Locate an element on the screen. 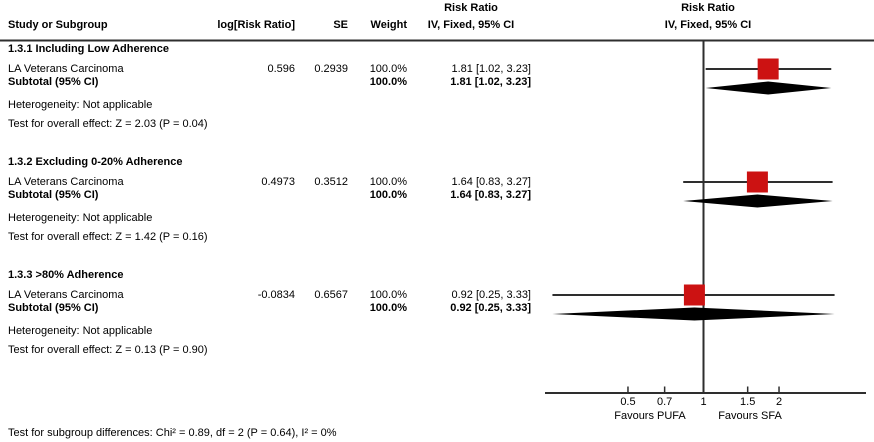 This screenshot has height=442, width=874. axis-tick-label: 1.5 is located at coordinates (748, 402).